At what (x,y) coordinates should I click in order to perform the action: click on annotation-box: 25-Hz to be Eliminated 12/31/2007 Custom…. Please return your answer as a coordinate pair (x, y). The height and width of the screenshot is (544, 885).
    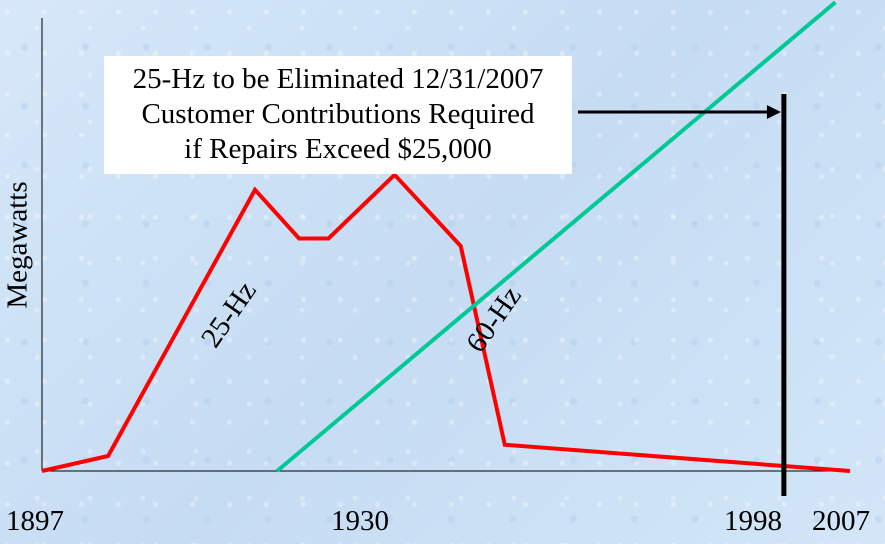
    Looking at the image, I should click on (338, 115).